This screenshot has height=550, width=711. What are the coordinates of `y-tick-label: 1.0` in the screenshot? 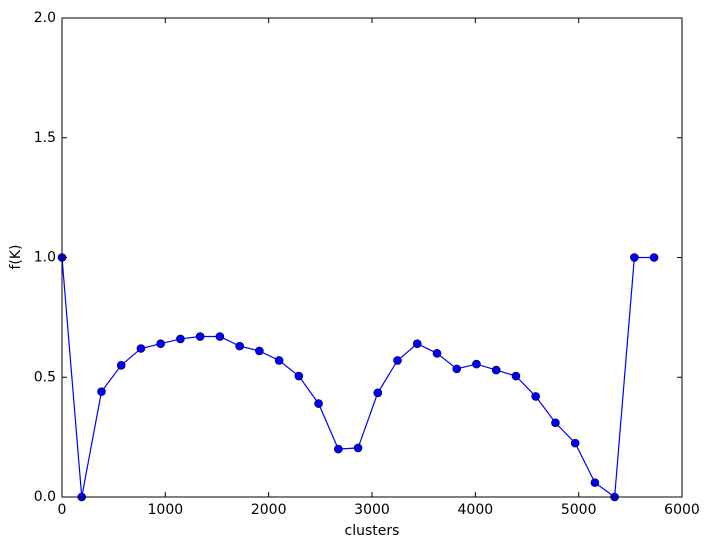 It's located at (45, 258).